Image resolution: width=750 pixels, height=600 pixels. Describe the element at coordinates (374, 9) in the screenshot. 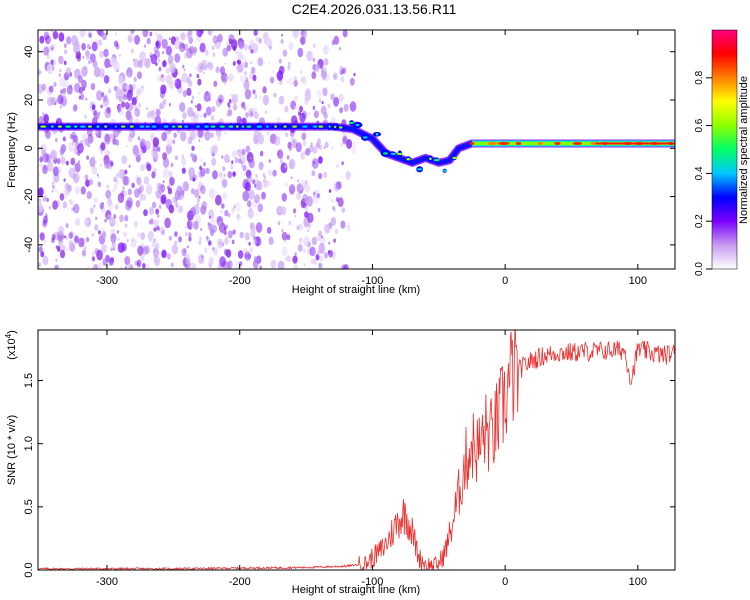

I see `figure-title: C2E4.2026.031.13.56.R11` at that location.